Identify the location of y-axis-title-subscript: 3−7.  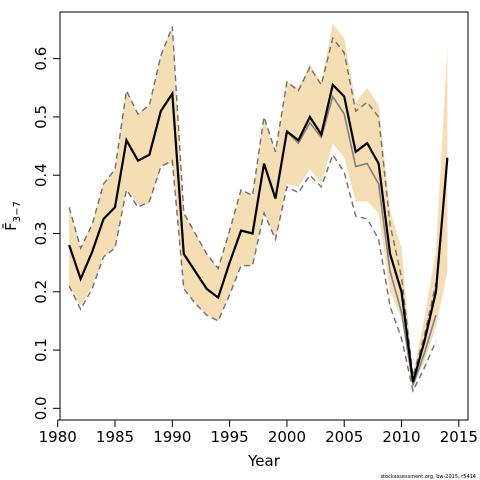
(17, 211).